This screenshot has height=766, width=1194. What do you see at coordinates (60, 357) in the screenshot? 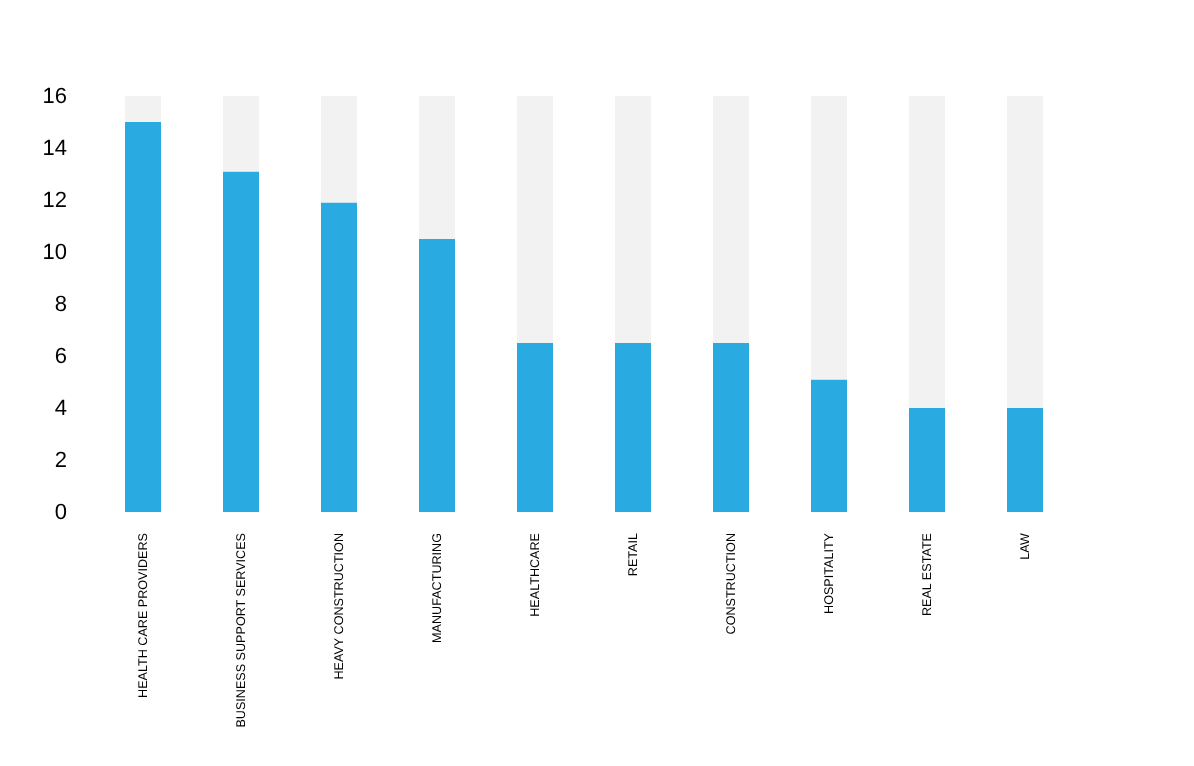
I see `y-tick-label: 6` at bounding box center [60, 357].